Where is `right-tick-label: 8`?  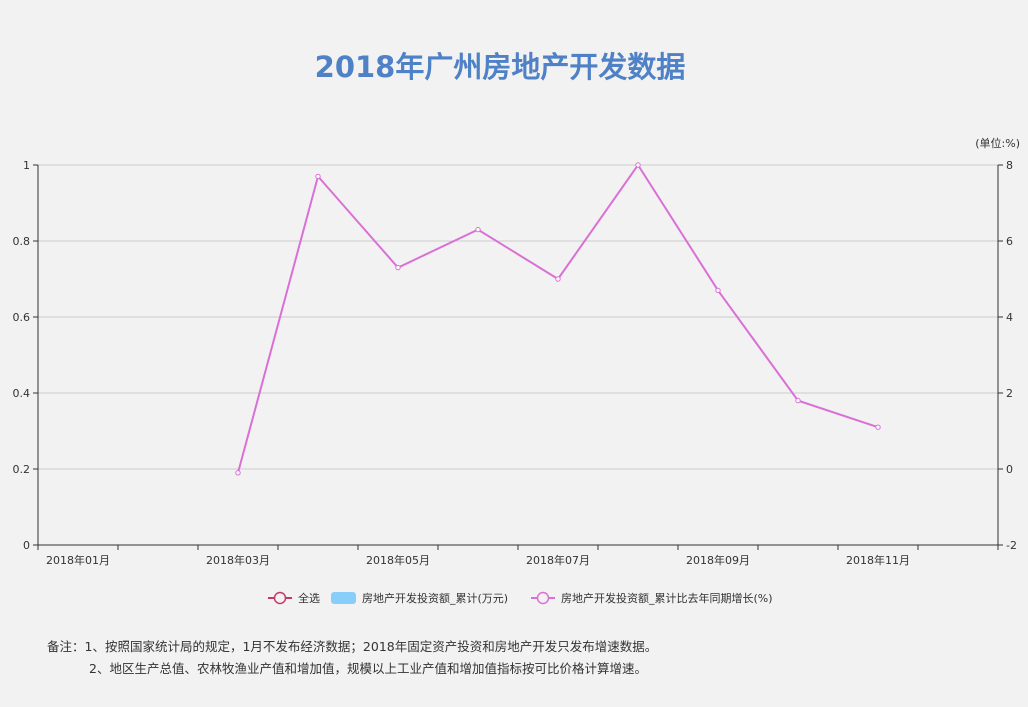 right-tick-label: 8 is located at coordinates (1009, 165).